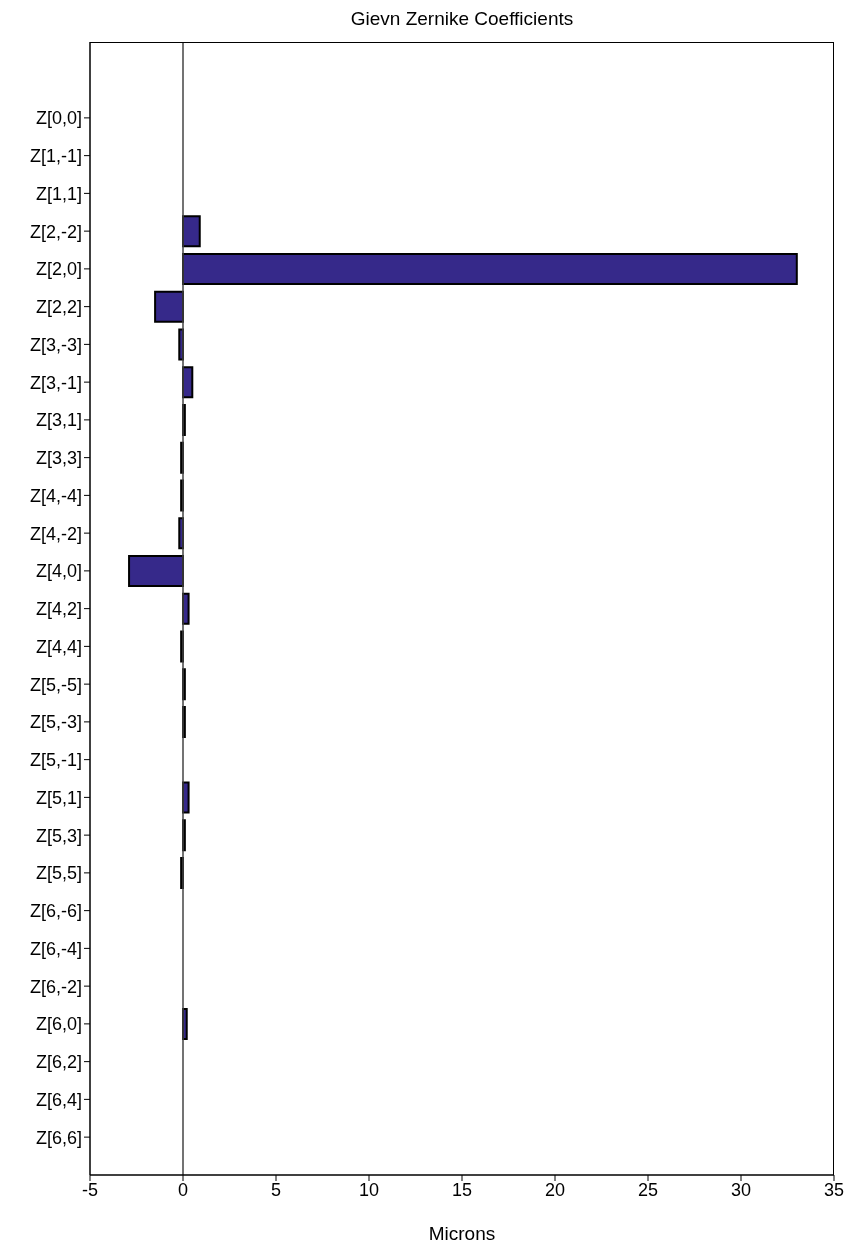 This screenshot has height=1242, width=846. I want to click on y-tick-label: Z[6,4], so click(58, 1099).